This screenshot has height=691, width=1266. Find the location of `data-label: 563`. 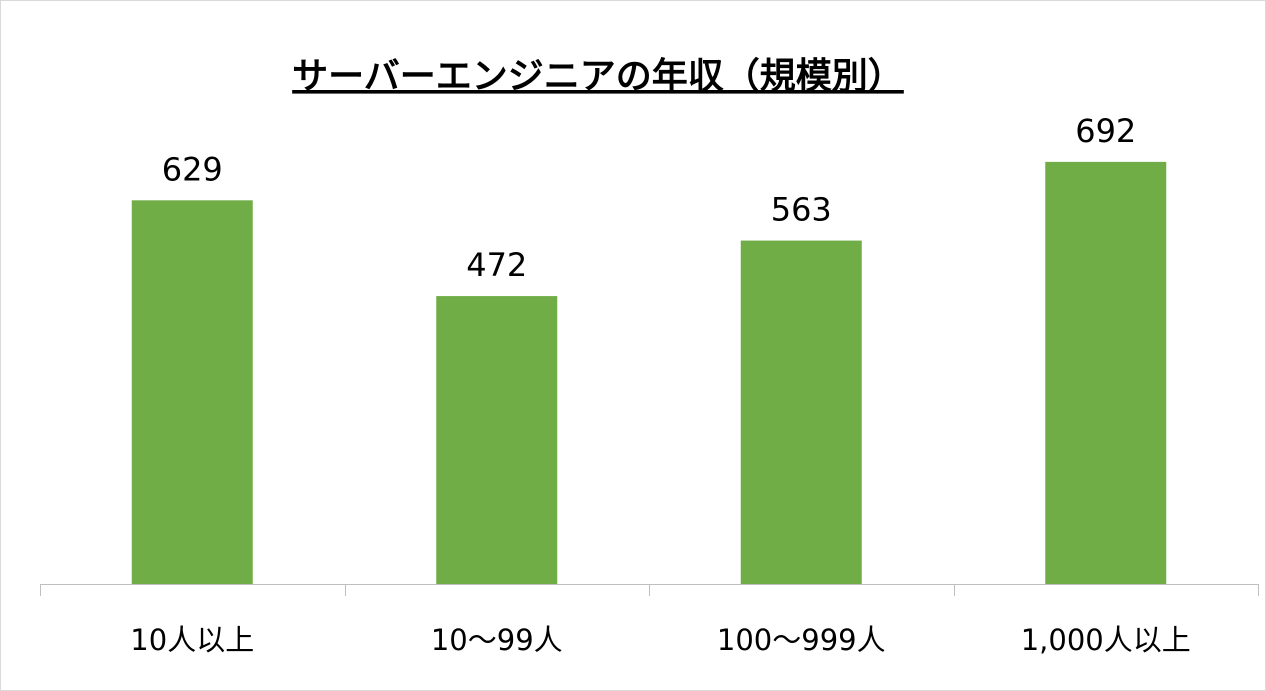

data-label: 563 is located at coordinates (801, 210).